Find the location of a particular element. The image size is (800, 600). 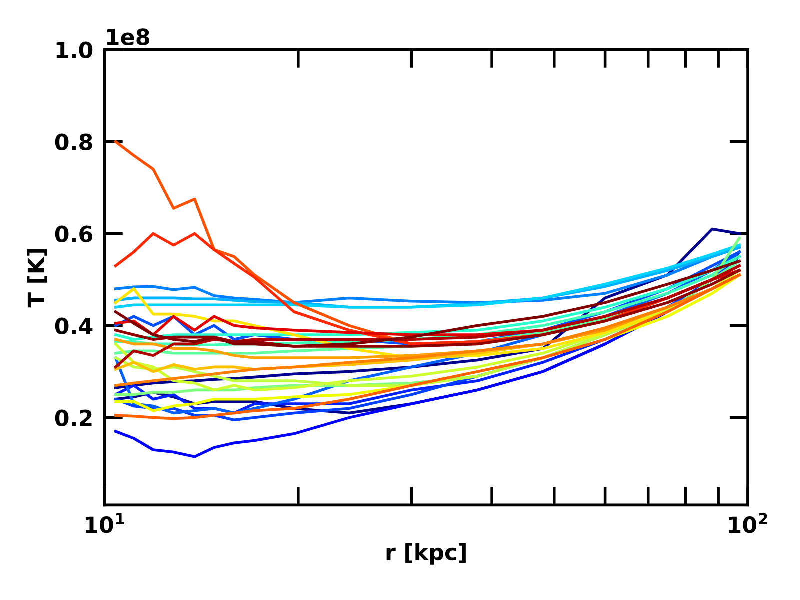

y-tick-label: 0.2 is located at coordinates (73, 418).